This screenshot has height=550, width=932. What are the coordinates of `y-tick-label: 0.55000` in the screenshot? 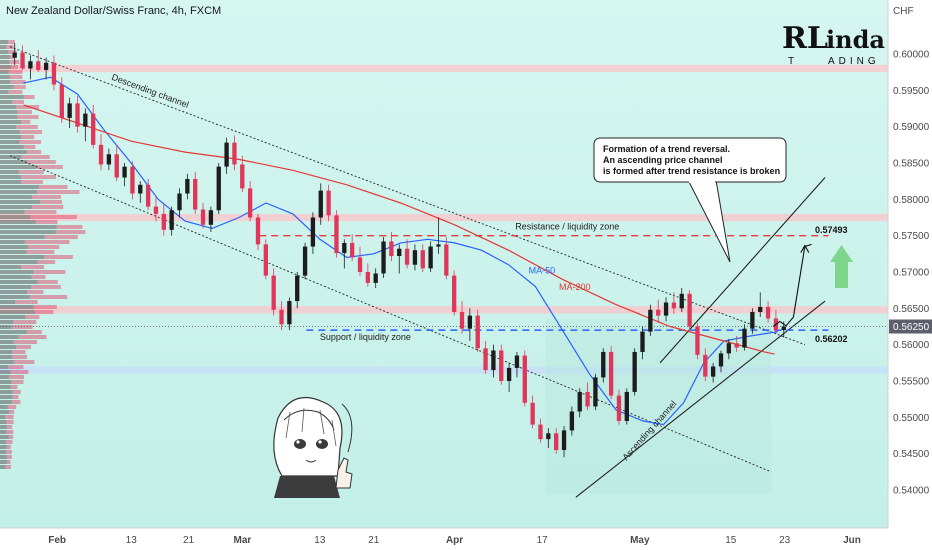 It's located at (911, 418).